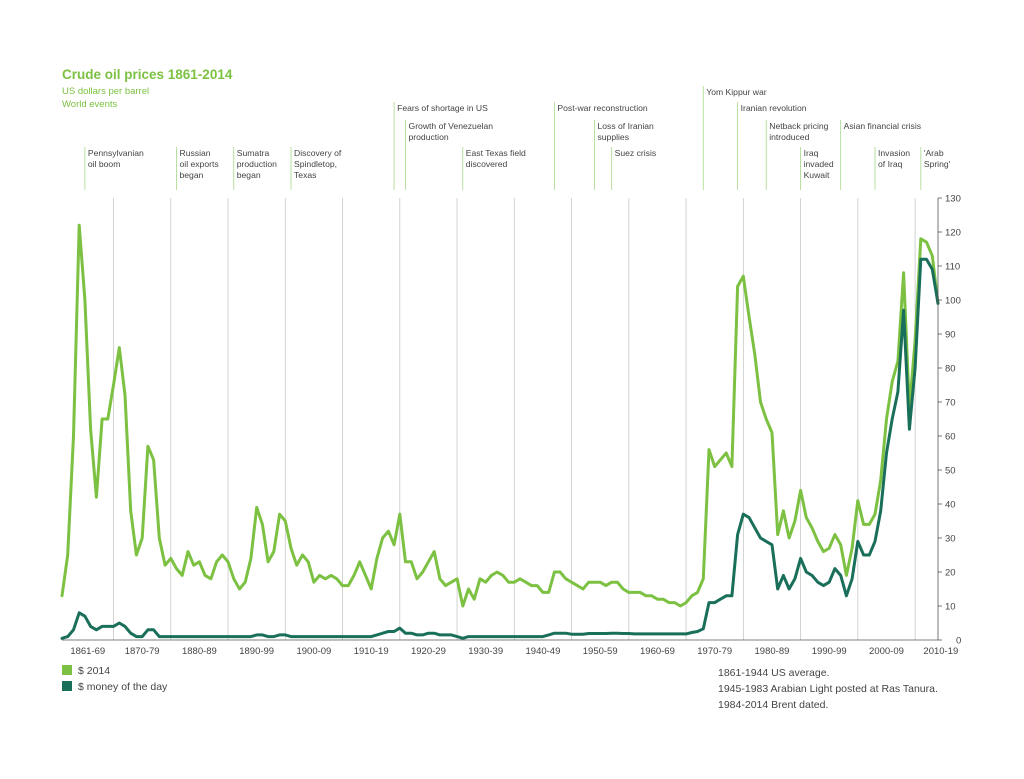 This screenshot has height=779, width=1024. What do you see at coordinates (256, 651) in the screenshot?
I see `x-tick-label: 1890-99` at bounding box center [256, 651].